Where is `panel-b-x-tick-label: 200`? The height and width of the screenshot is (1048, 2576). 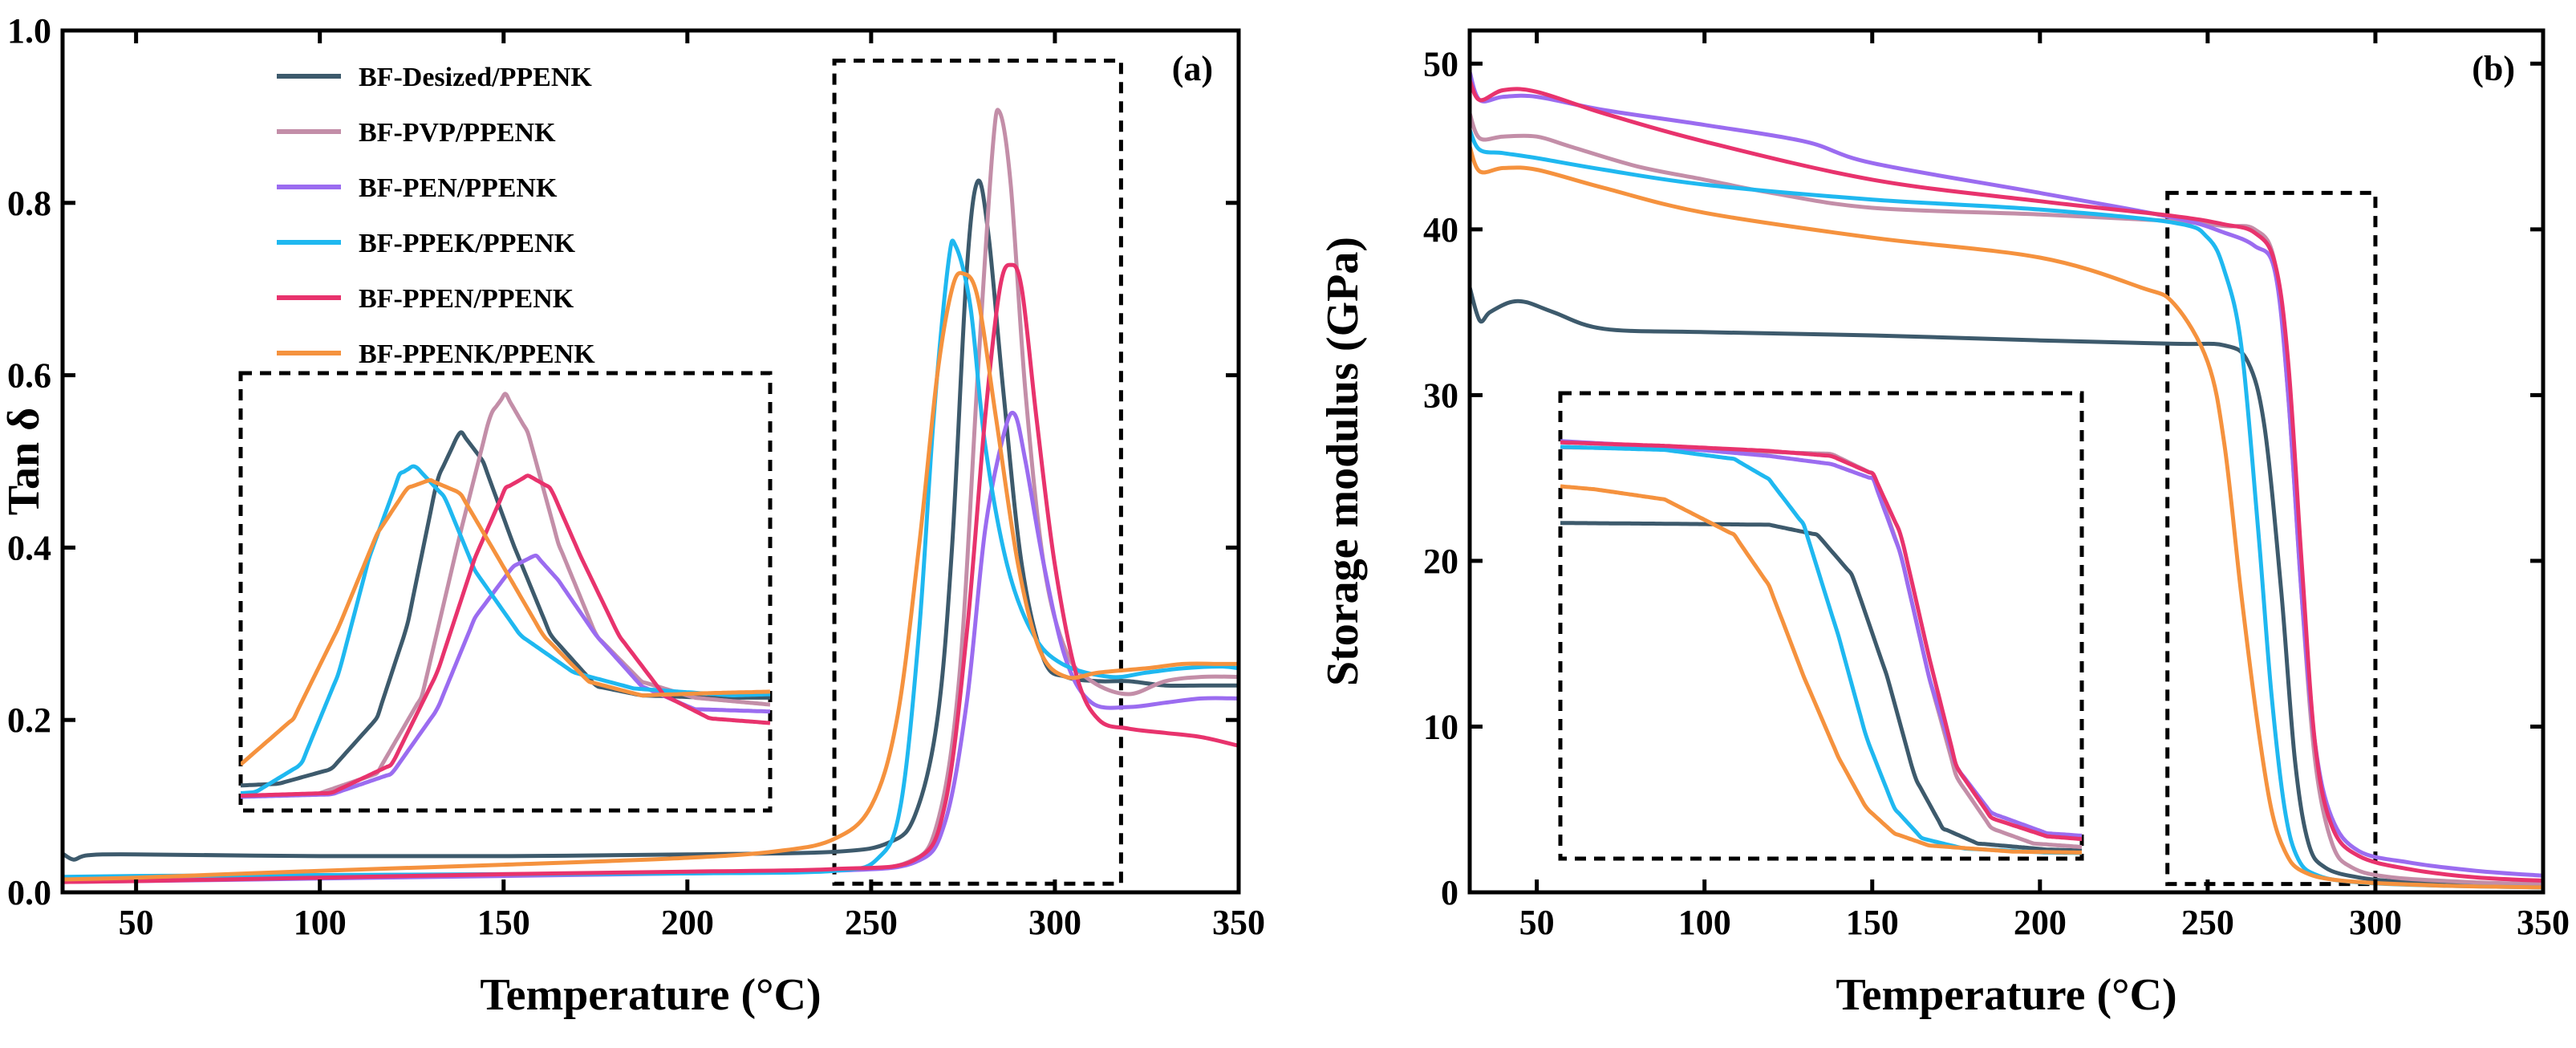 panel-b-x-tick-label: 200 is located at coordinates (2040, 922).